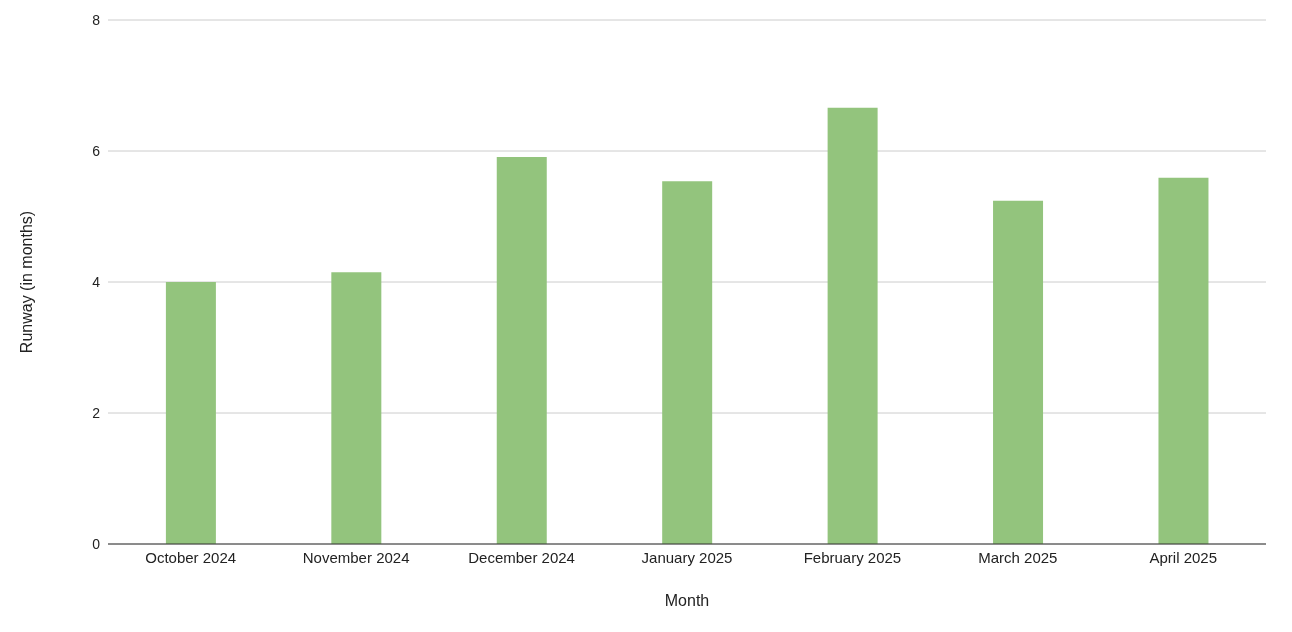 The image size is (1292, 632). What do you see at coordinates (96, 412) in the screenshot?
I see `y-tick-label: 2` at bounding box center [96, 412].